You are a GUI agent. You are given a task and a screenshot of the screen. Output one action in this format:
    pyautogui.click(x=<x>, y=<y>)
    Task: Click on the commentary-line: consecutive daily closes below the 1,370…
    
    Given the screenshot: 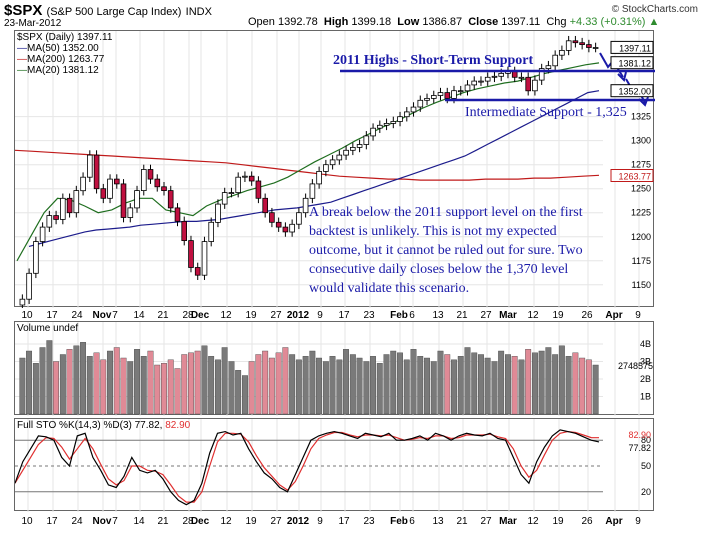 What is the action you would take?
    pyautogui.click(x=439, y=269)
    